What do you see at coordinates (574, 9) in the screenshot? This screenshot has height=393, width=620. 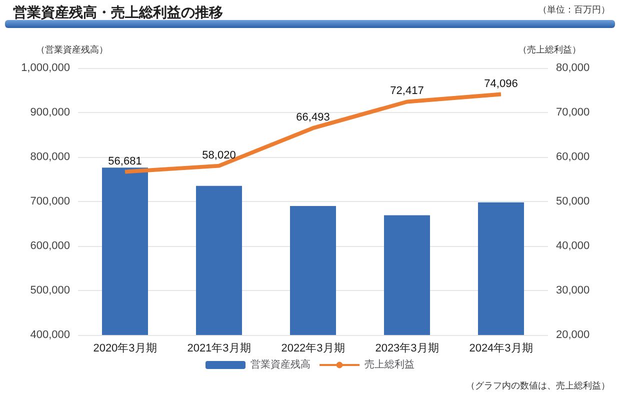 I see `text: （単位：百万円）` at bounding box center [574, 9].